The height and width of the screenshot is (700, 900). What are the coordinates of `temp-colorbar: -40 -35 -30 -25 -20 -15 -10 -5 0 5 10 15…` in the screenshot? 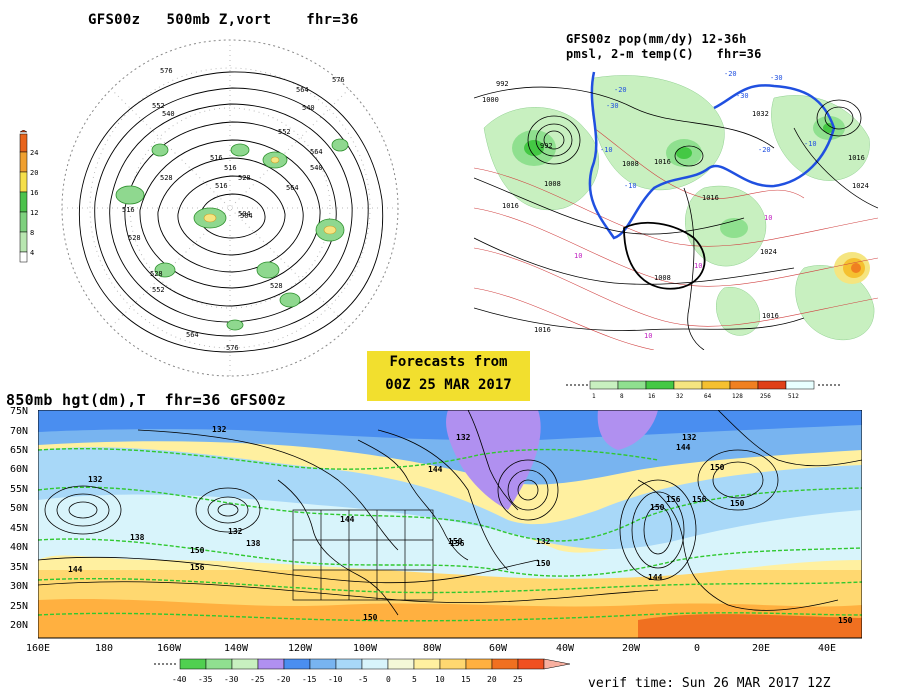 It's located at (362, 671).